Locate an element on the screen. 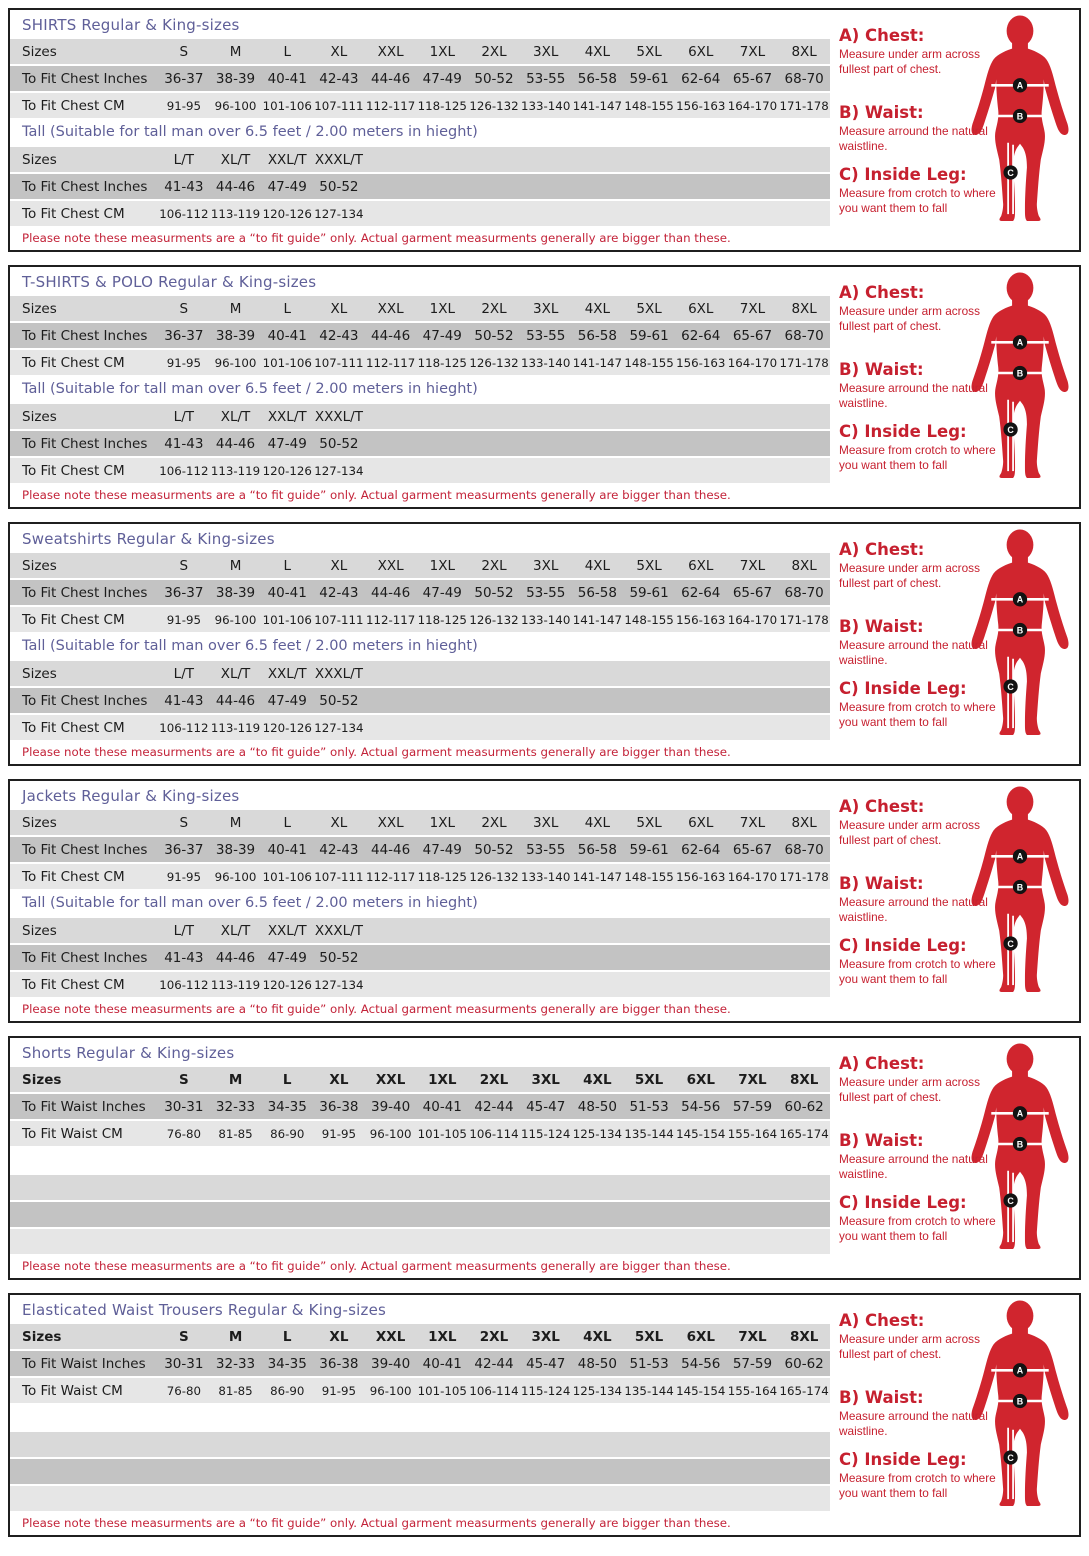 This screenshot has height=1556, width=1089. row-label: To Fit Chest Inches is located at coordinates (85, 700).